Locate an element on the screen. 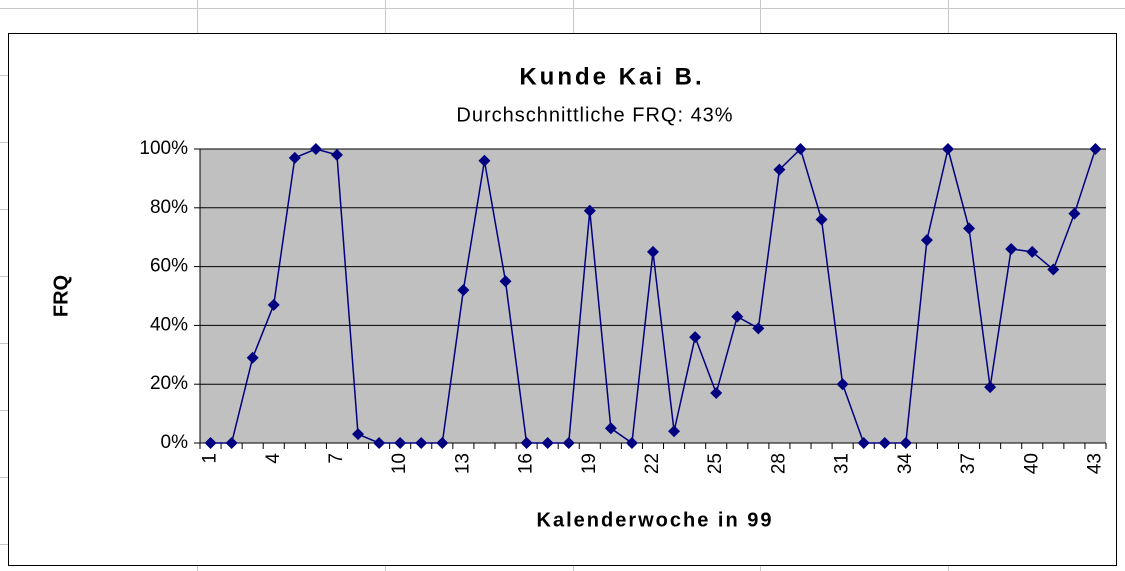 This screenshot has width=1125, height=571. x-axis-title: Kalenderwoche in 99 is located at coordinates (655, 520).